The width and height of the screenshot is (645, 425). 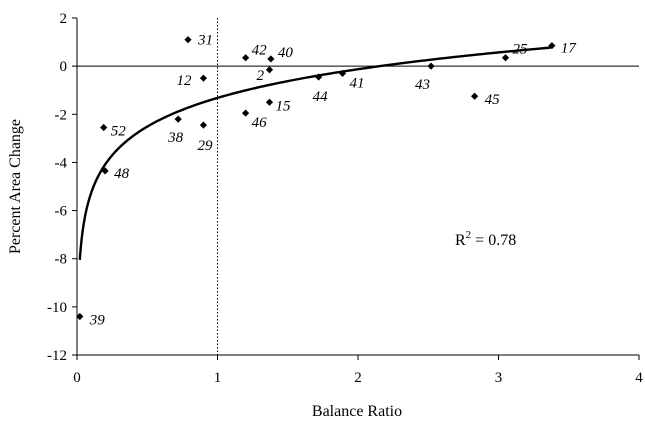 What do you see at coordinates (569, 49) in the screenshot?
I see `point-label-17: 17` at bounding box center [569, 49].